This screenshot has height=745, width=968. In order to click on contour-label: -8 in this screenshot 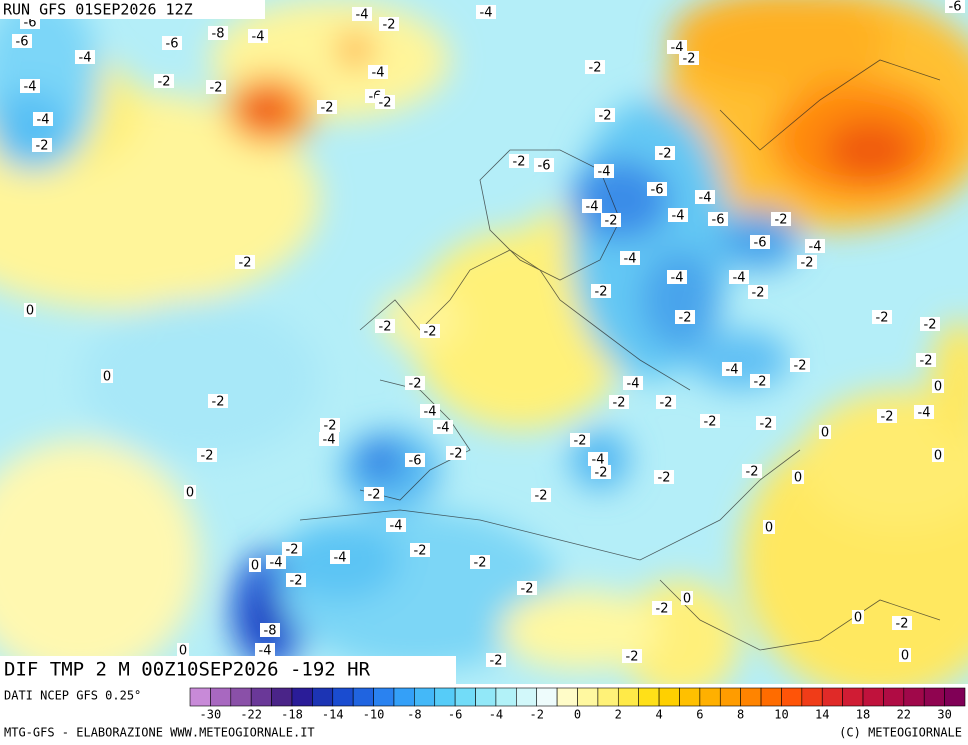, I will do `click(270, 631)`.